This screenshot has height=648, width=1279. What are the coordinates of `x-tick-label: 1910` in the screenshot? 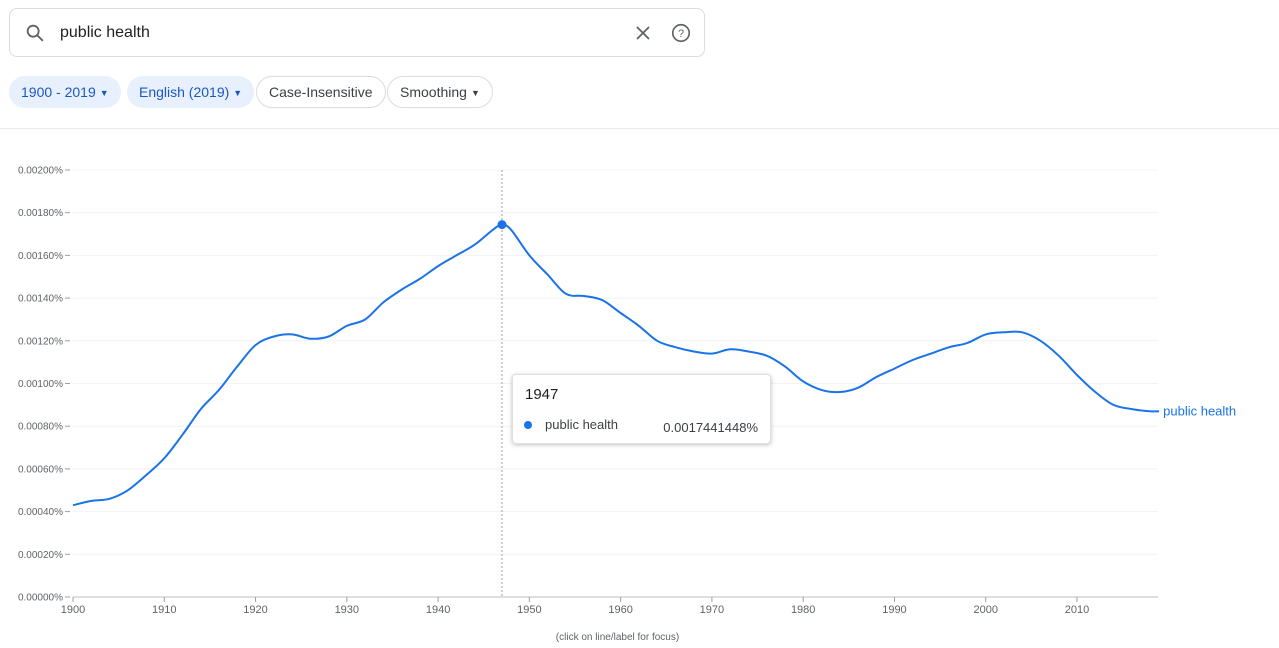 It's located at (164, 610).